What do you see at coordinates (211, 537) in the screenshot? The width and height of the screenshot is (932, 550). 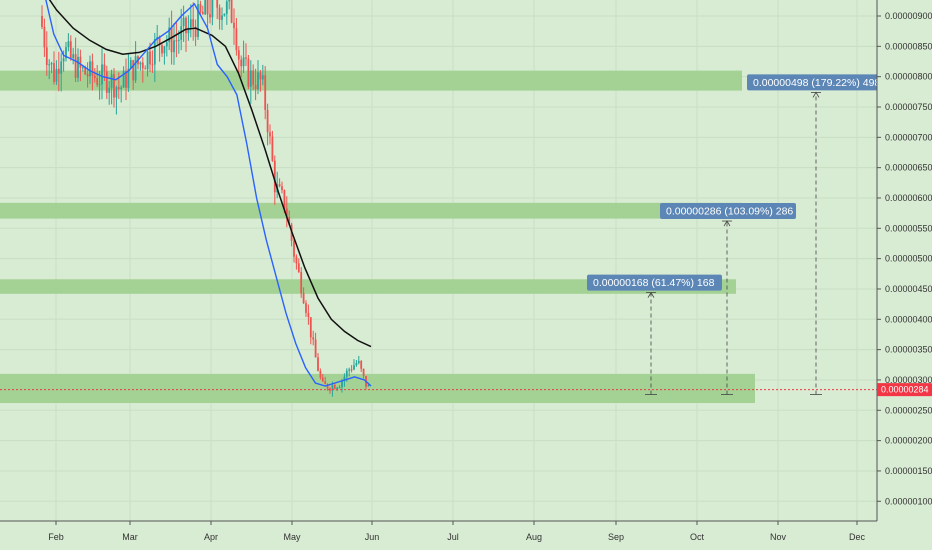 I see `x-tick-label: Apr` at bounding box center [211, 537].